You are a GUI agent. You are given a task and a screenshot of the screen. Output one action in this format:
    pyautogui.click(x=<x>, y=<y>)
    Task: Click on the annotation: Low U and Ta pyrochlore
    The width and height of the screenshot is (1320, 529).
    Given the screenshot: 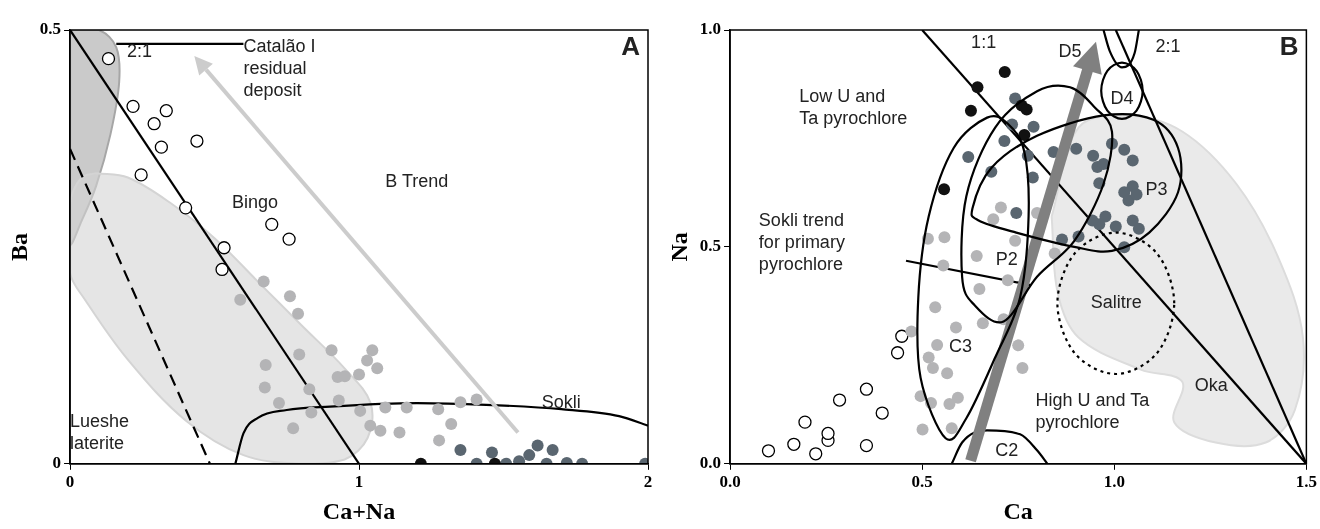 What is the action you would take?
    pyautogui.click(x=853, y=107)
    